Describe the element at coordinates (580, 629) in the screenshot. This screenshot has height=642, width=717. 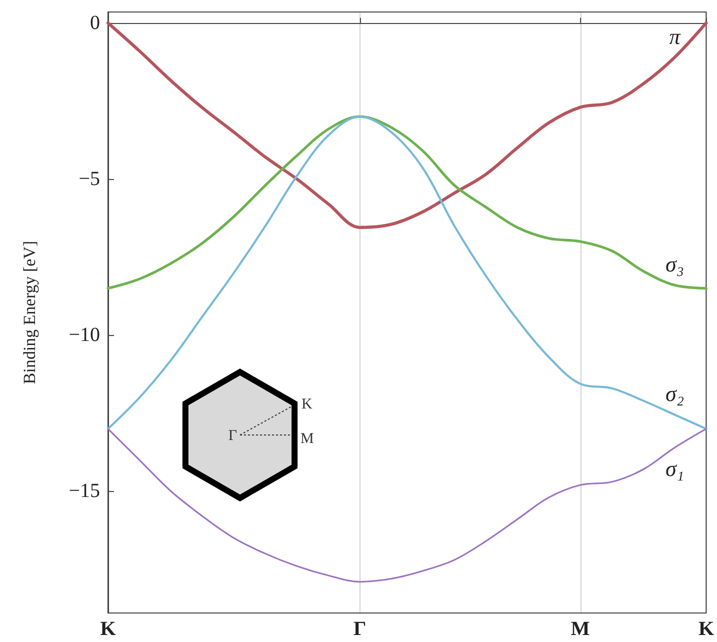
I see `x-tick-label: M` at that location.